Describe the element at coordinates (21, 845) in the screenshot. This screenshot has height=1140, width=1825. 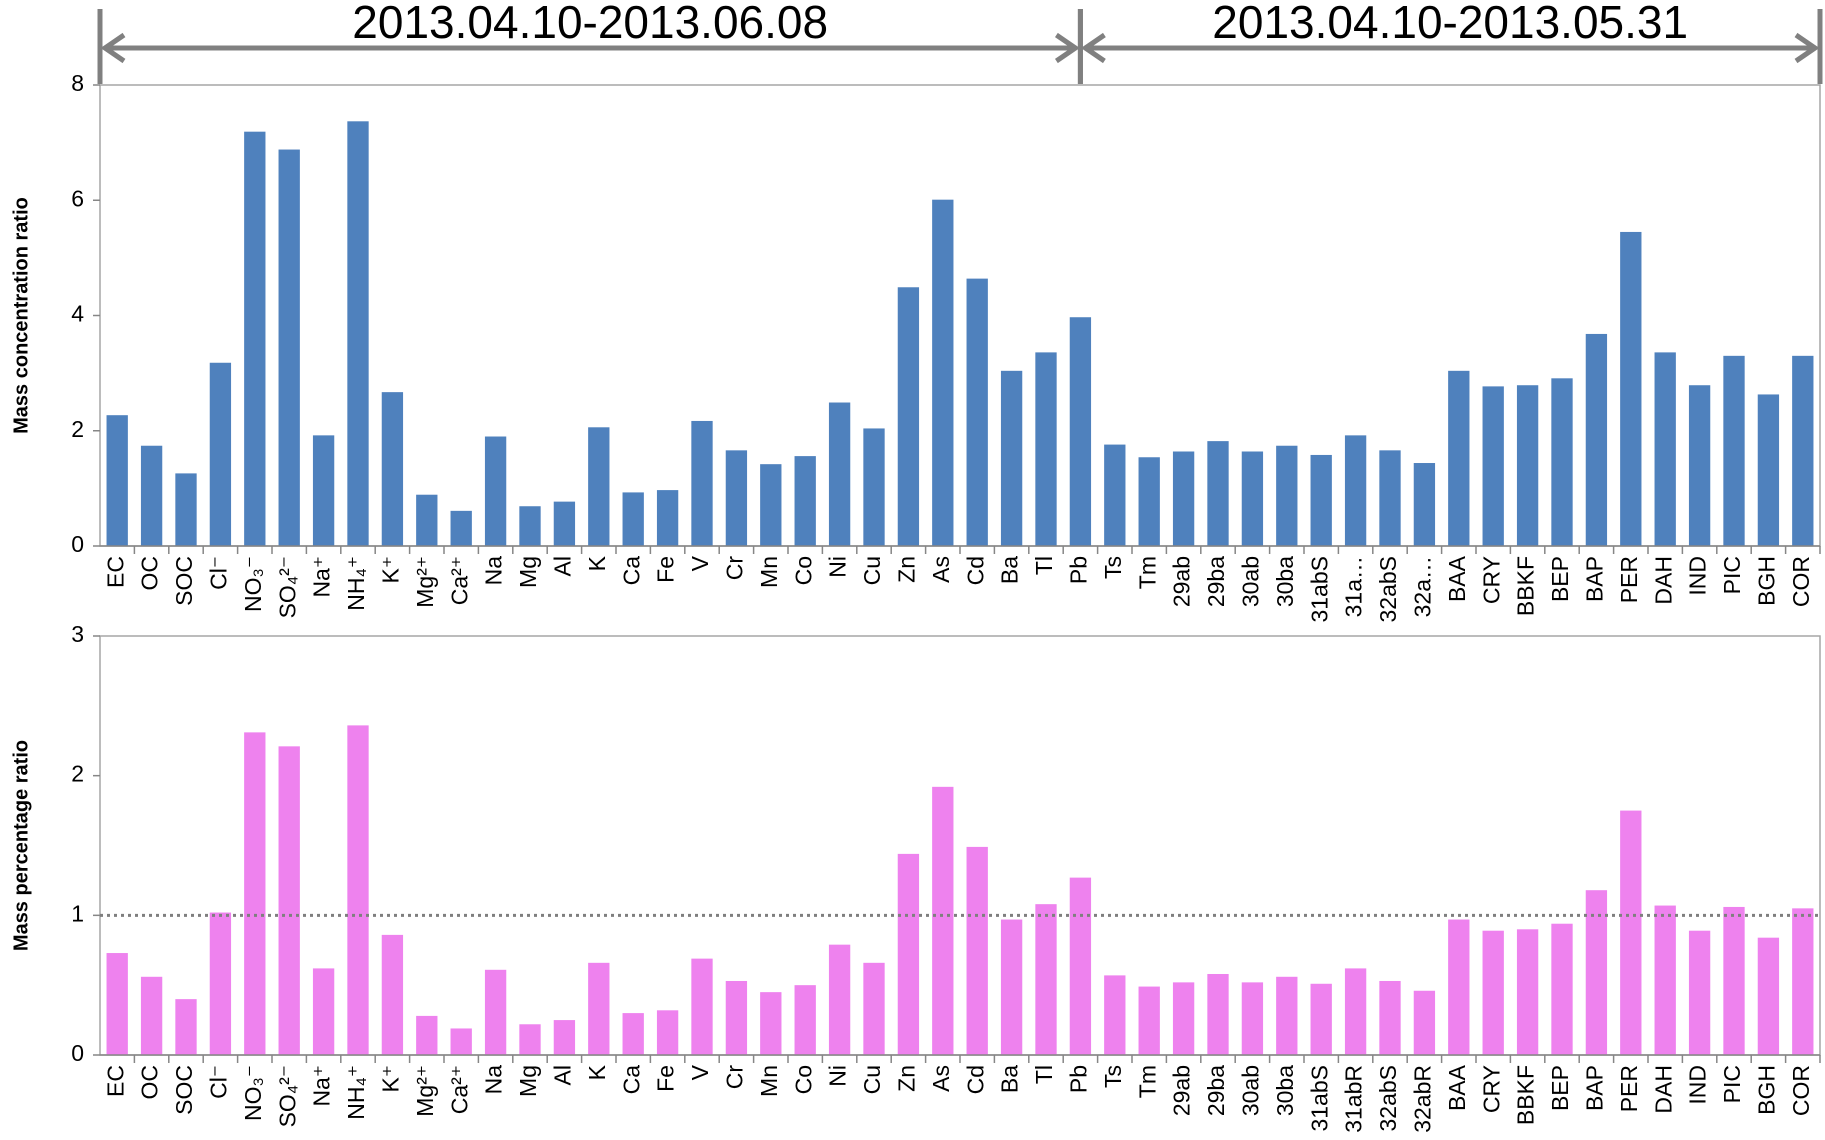
I see `y-axis-title: Mass percentage ratio` at that location.